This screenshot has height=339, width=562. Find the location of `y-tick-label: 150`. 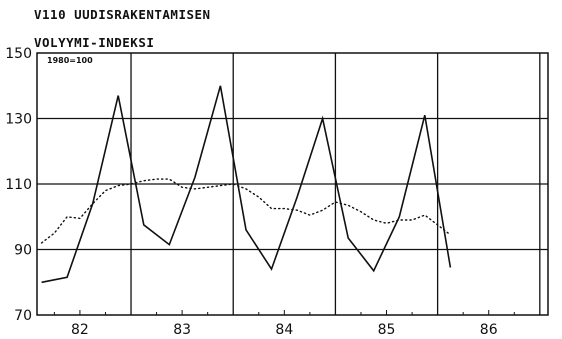

y-tick-label: 150 is located at coordinates (18, 54).